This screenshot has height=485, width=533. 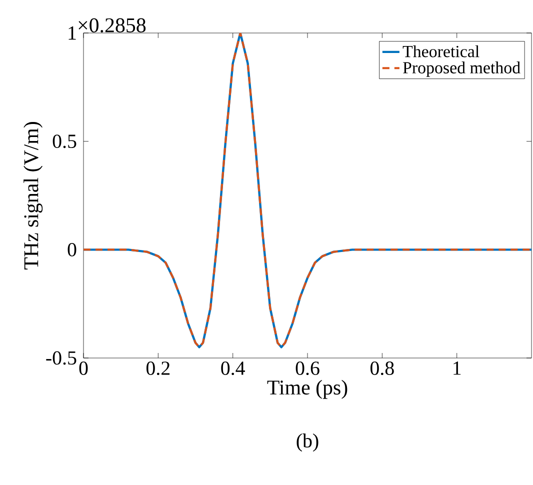 I want to click on y-axis-title: THz signal (V/m), so click(x=33, y=196).